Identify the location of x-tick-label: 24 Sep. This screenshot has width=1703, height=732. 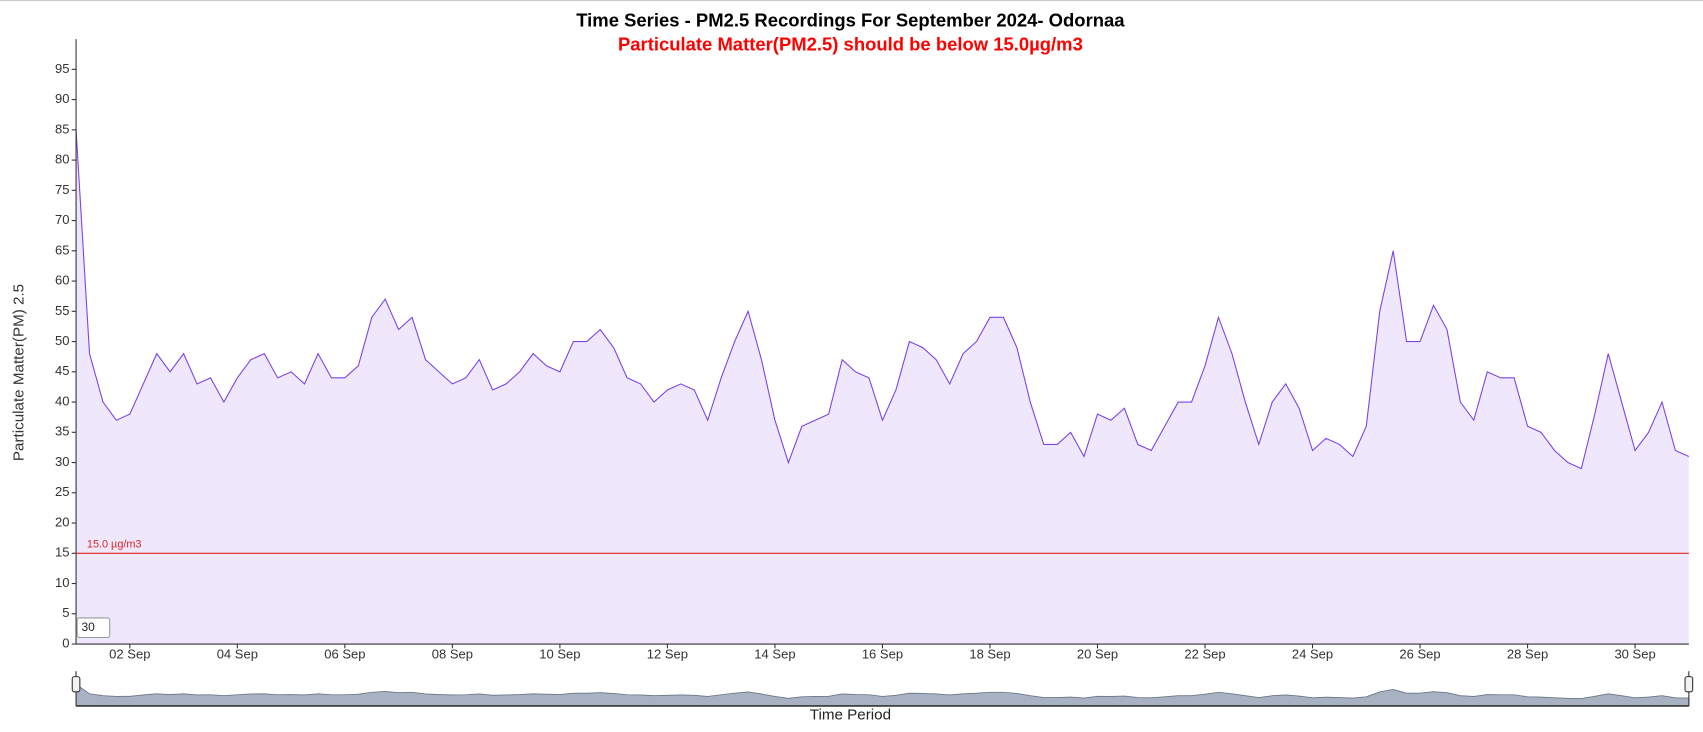
(1312, 653).